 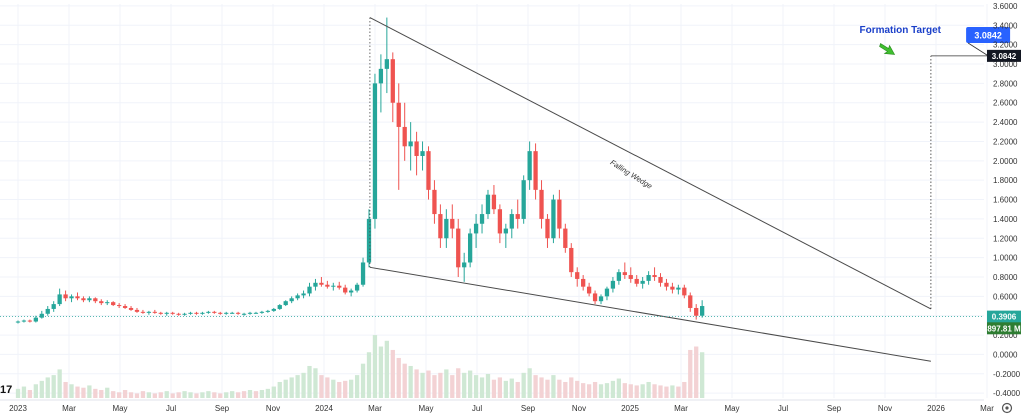 I want to click on y-tick-label: 0.8000, so click(x=1005, y=277).